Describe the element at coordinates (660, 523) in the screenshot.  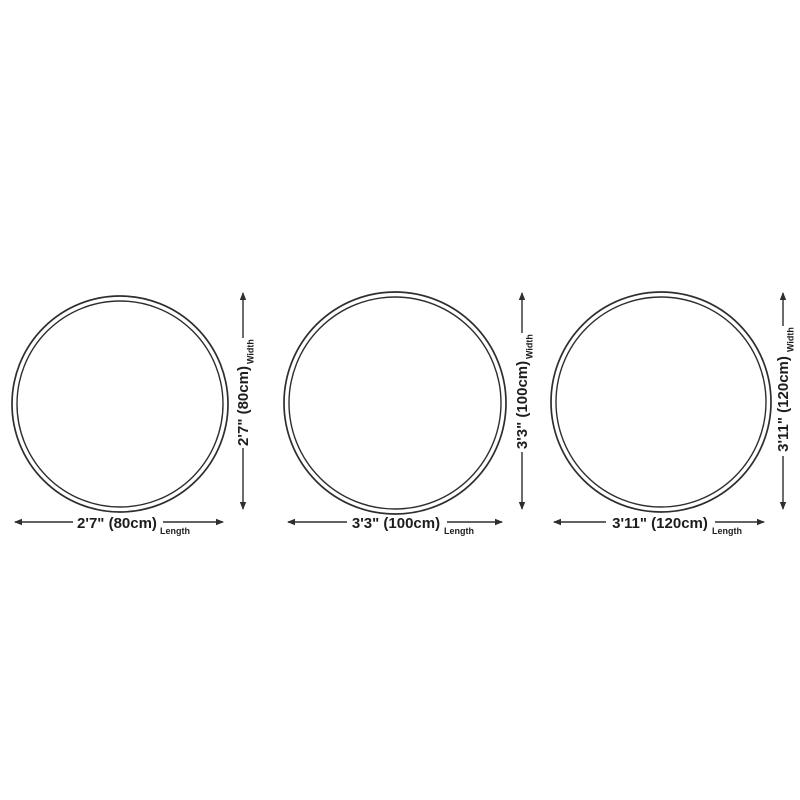
I see `length-dimension-label: 3'11" (120cm)` at that location.